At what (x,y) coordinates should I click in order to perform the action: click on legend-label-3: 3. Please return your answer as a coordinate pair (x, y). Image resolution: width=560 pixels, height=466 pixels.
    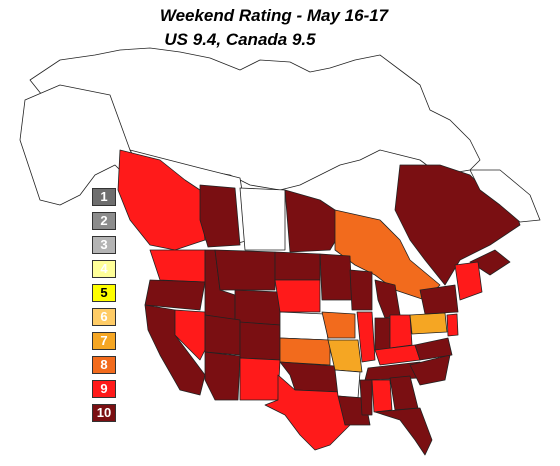
    Looking at the image, I should click on (104, 244).